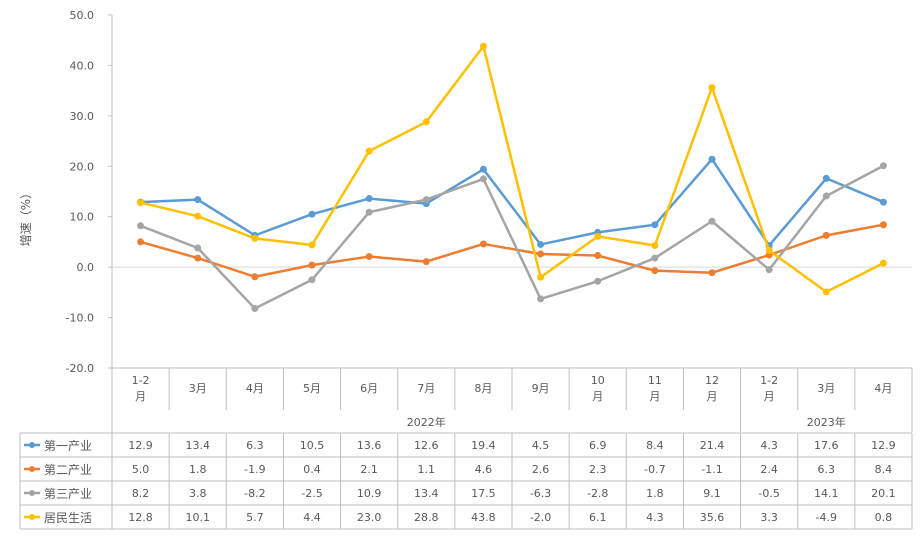 This screenshot has width=924, height=540. Describe the element at coordinates (82, 116) in the screenshot. I see `y-tick-label: 30.0` at that location.